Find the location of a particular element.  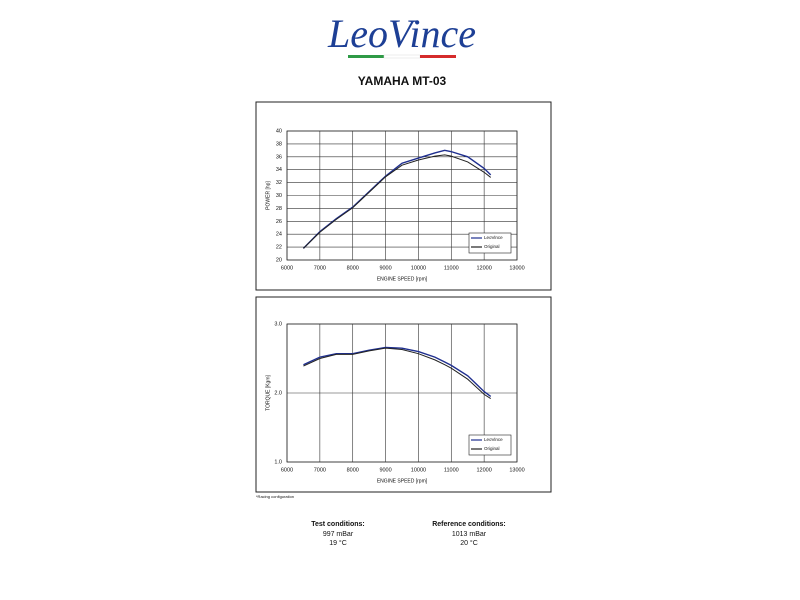

y-tick-label: 1.0 is located at coordinates (278, 462).